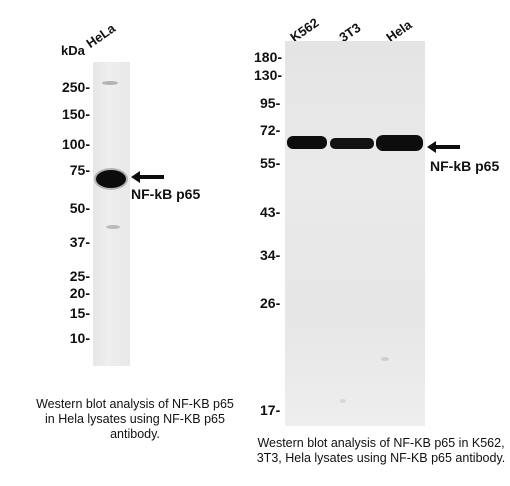  What do you see at coordinates (111, 155) in the screenshot?
I see `left-blot-bands` at bounding box center [111, 155].